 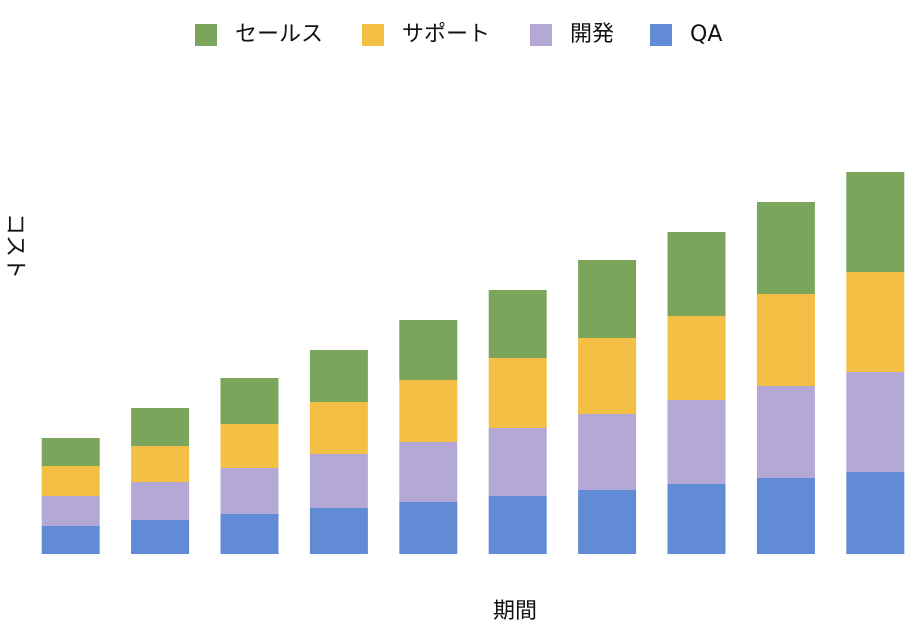 I want to click on legend-label: セールス, so click(x=279, y=34).